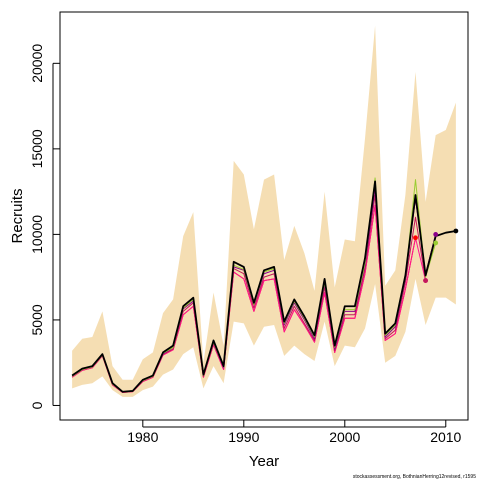  I want to click on x-axis-title: Year, so click(264, 461).